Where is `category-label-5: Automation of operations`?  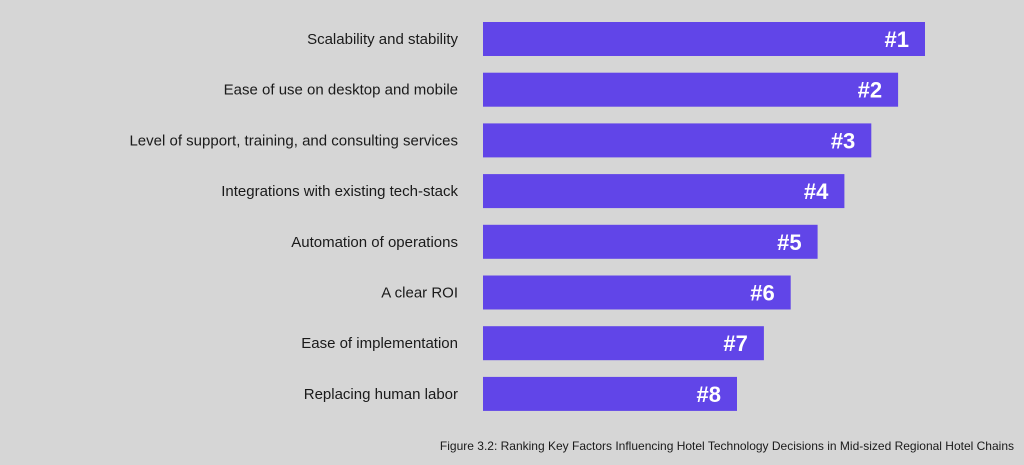 category-label-5: Automation of operations is located at coordinates (374, 242).